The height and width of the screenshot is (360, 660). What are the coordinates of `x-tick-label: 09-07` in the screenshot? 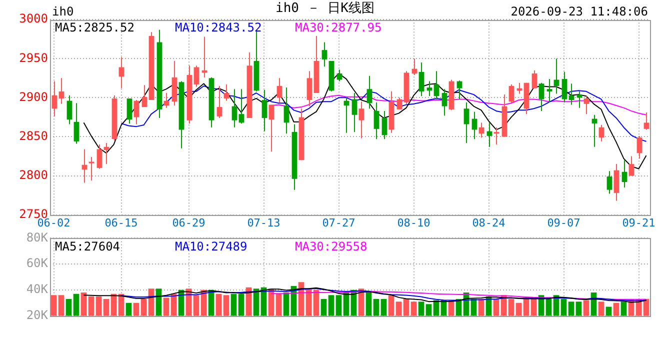 It's located at (563, 223).